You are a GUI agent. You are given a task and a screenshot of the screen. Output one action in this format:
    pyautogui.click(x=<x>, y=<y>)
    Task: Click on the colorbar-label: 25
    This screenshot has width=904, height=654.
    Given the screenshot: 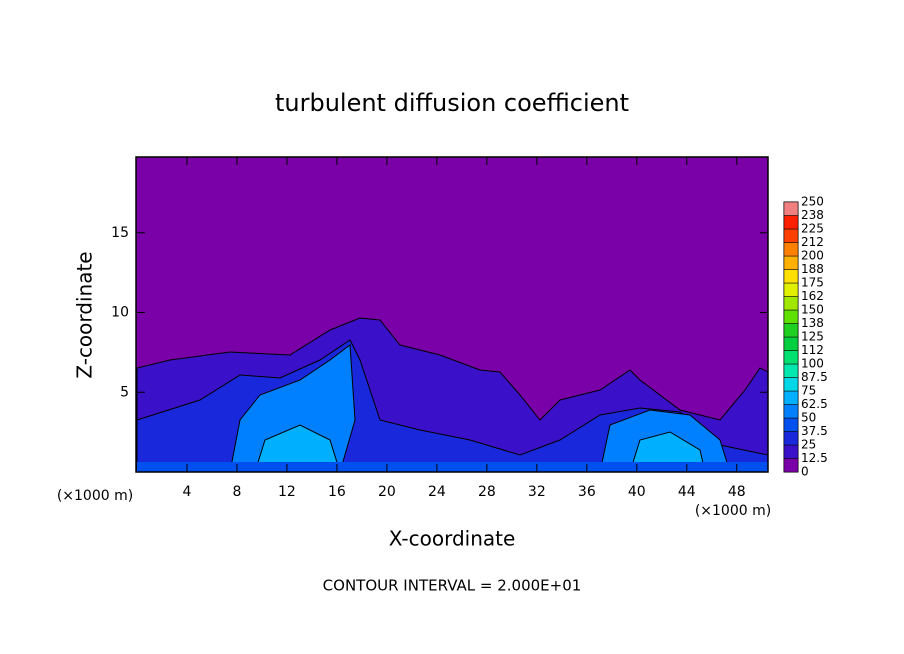 What is the action you would take?
    pyautogui.click(x=808, y=445)
    